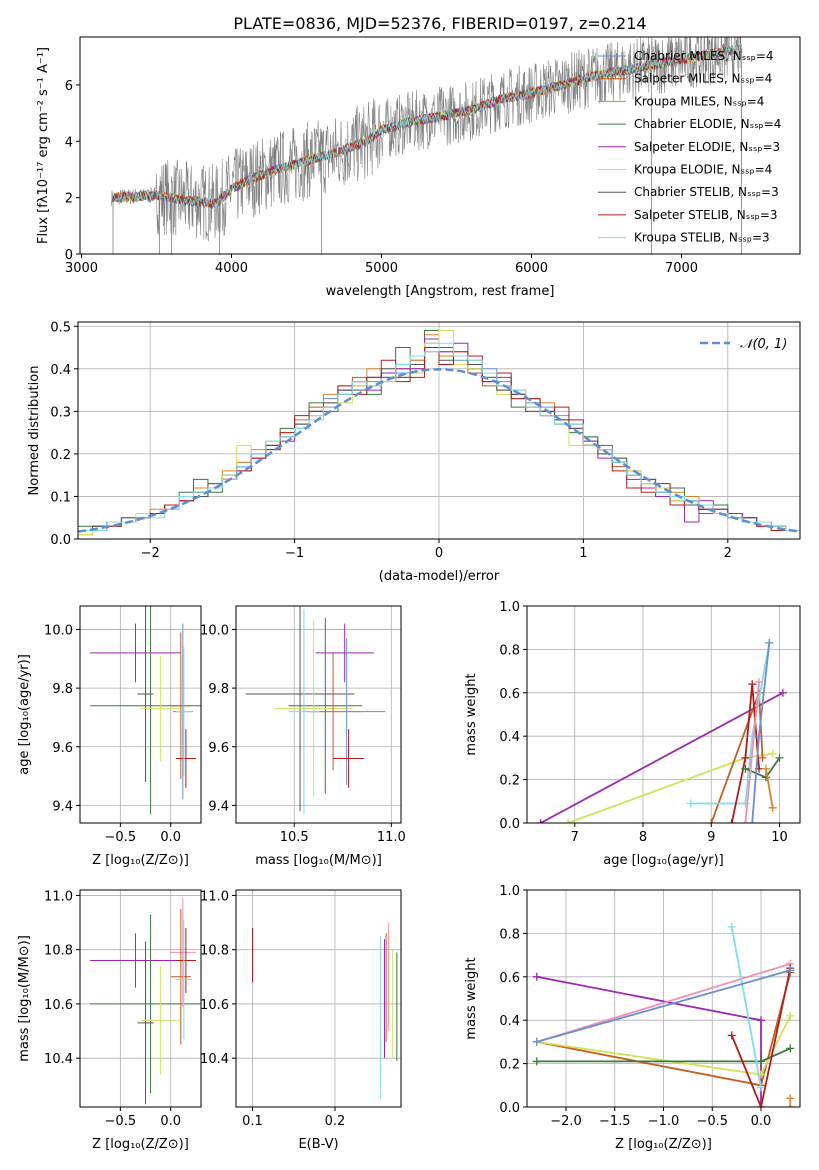 The height and width of the screenshot is (1170, 819). I want to click on x-tick-label: 11.0, so click(391, 837).